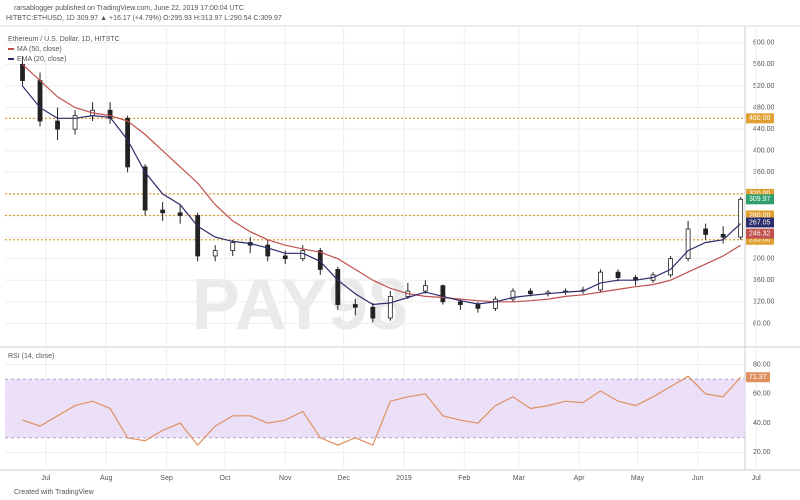 The image size is (800, 500). I want to click on y-tick-label: 20.00, so click(762, 452).